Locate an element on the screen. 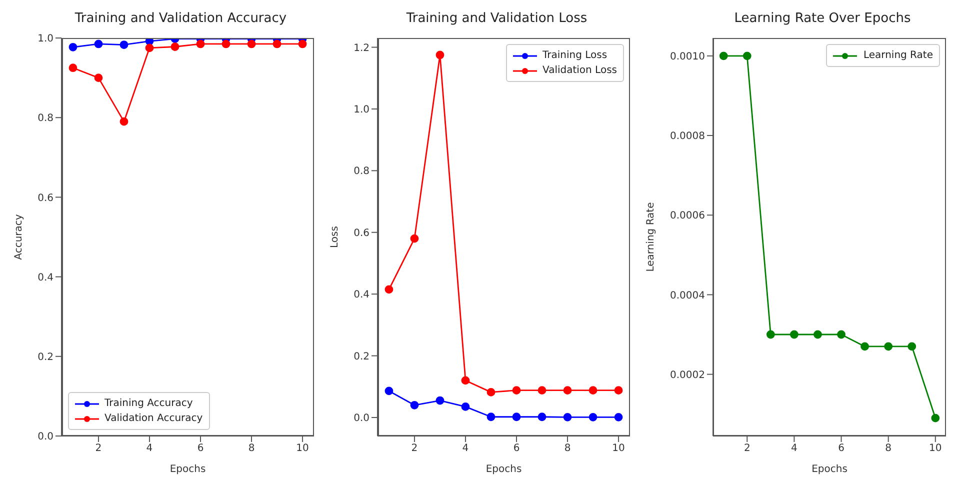  y-axis-title: Learning Rate is located at coordinates (651, 237).